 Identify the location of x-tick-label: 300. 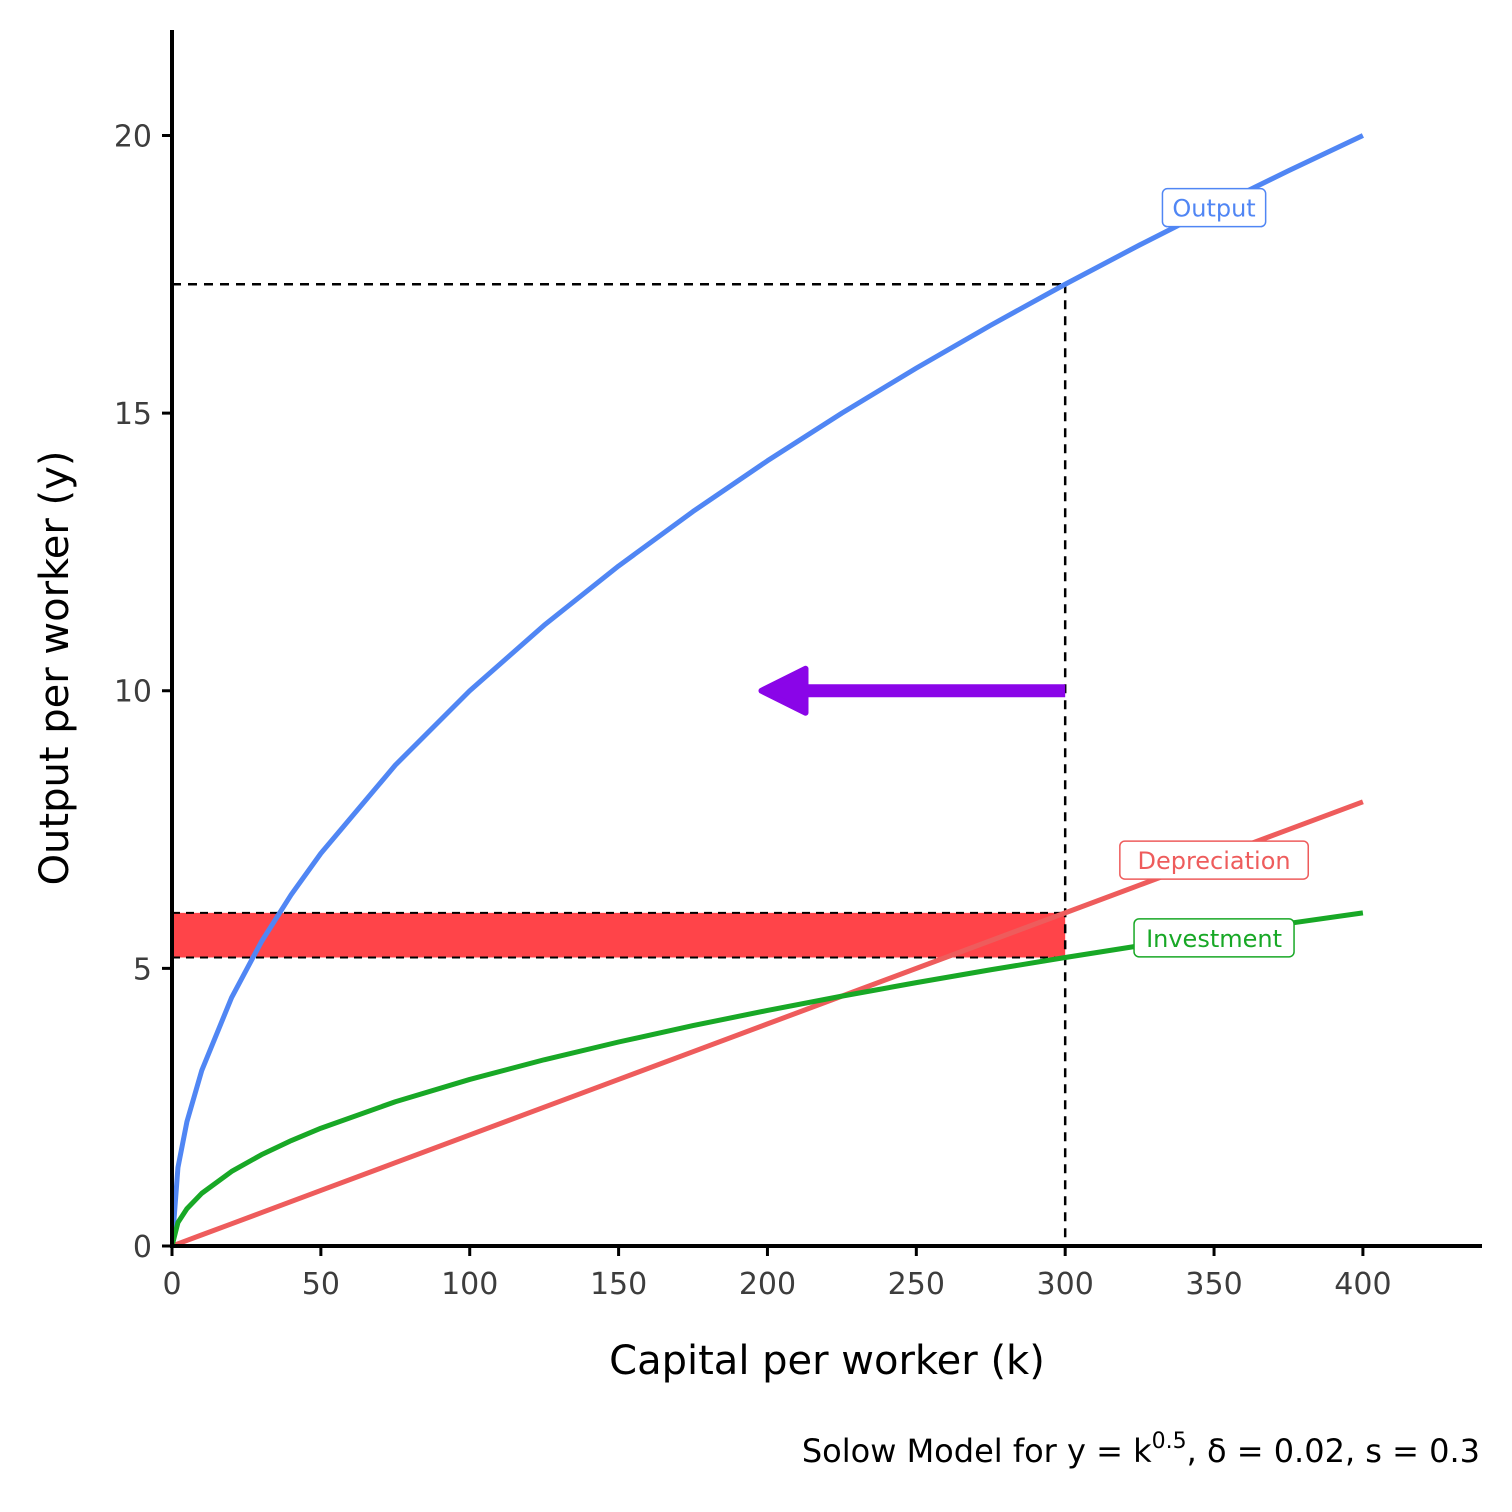
(1065, 1284).